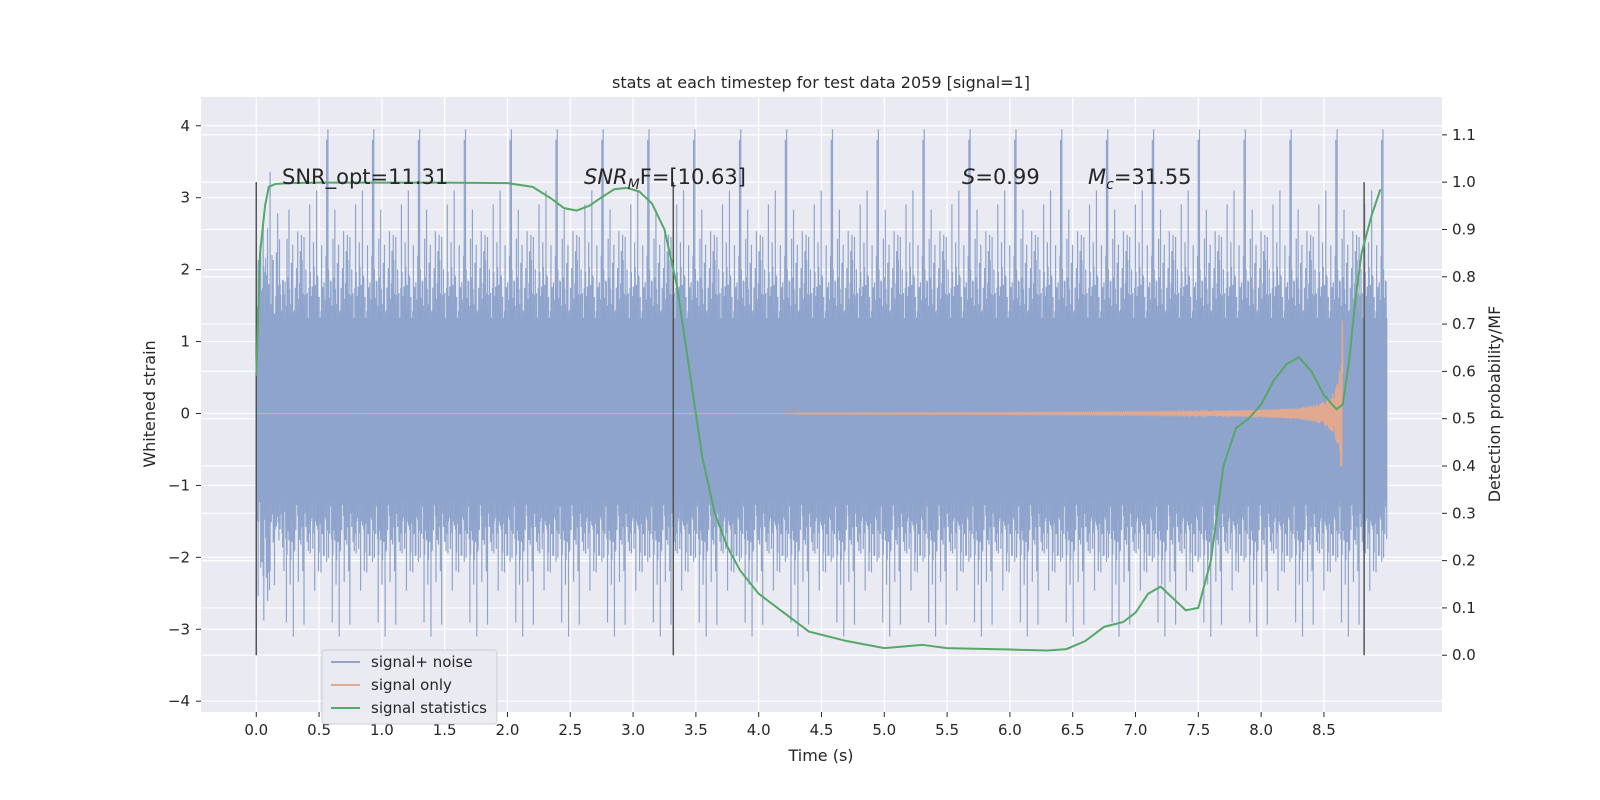 The height and width of the screenshot is (800, 1600). What do you see at coordinates (759, 730) in the screenshot?
I see `x-tick-label-8: 4.0` at bounding box center [759, 730].